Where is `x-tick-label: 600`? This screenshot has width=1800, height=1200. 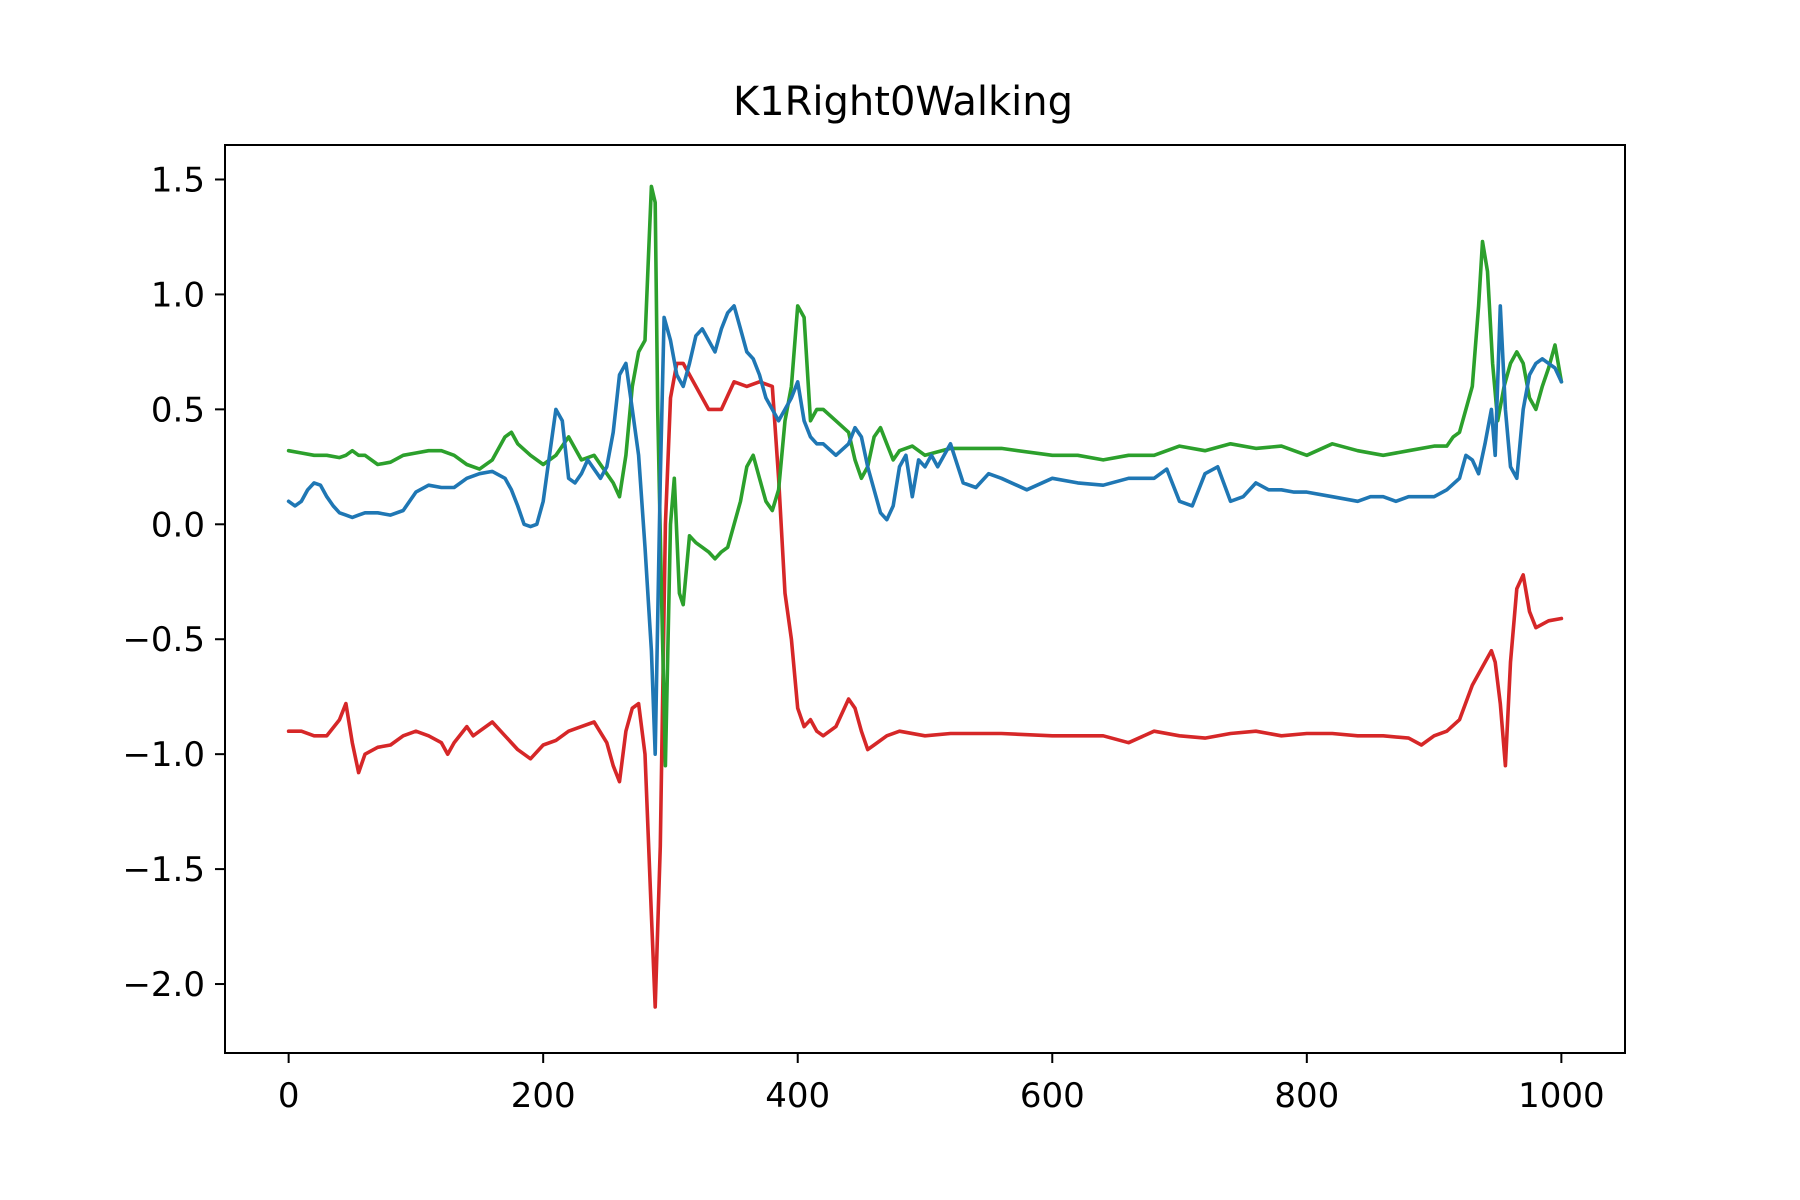
x-tick-label: 600 is located at coordinates (1052, 1096).